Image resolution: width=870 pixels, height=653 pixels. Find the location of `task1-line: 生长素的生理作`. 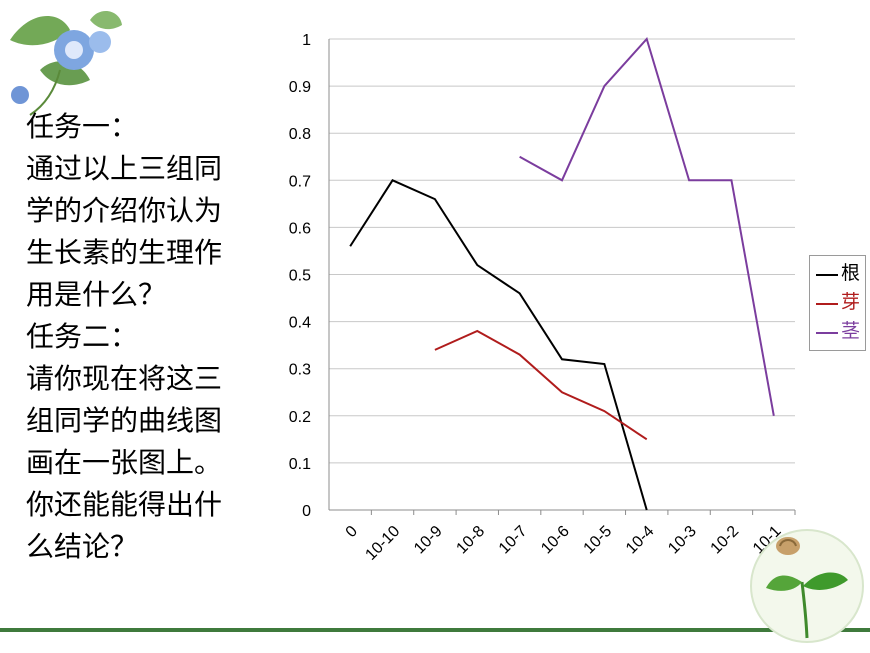

task1-line: 生长素的生理作 is located at coordinates (124, 252).